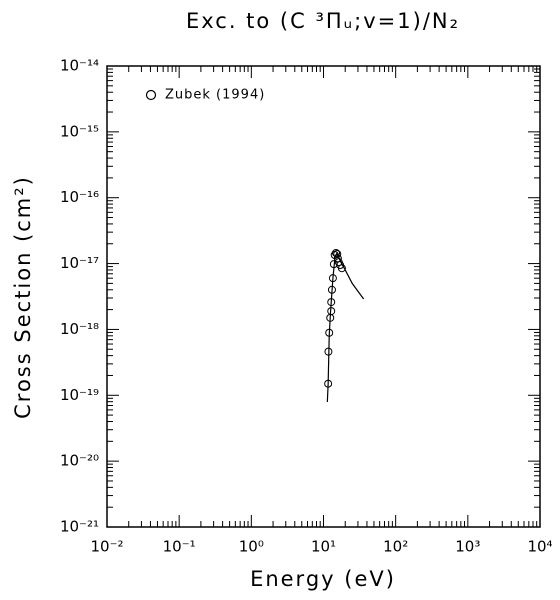  What do you see at coordinates (79, 461) in the screenshot?
I see `y-tick-label: 10⁻²⁰` at bounding box center [79, 461].